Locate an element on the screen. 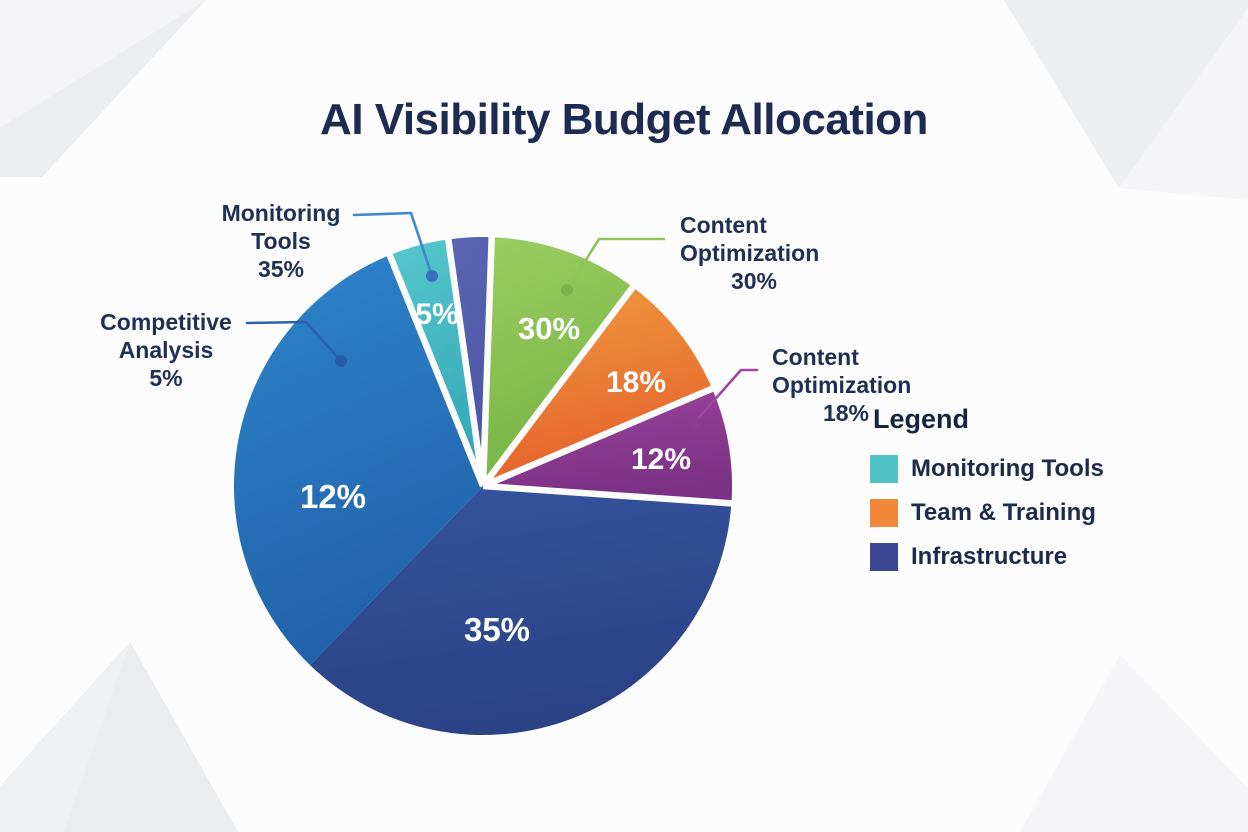 This screenshot has width=1248, height=832. callout-percent: 18% is located at coordinates (846, 413).